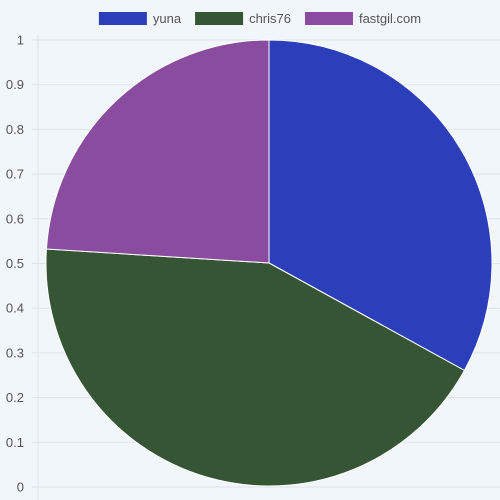 Image resolution: width=500 pixels, height=500 pixels. Describe the element at coordinates (270, 18) in the screenshot. I see `legend-label-chris76: chris76` at that location.